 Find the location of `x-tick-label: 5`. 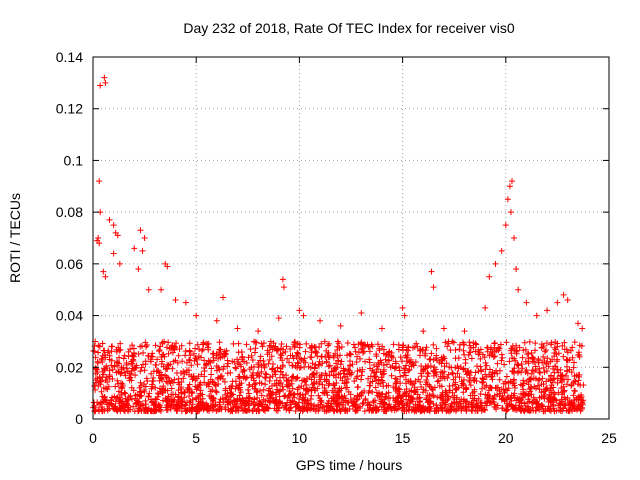

x-tick-label: 5 is located at coordinates (196, 438).